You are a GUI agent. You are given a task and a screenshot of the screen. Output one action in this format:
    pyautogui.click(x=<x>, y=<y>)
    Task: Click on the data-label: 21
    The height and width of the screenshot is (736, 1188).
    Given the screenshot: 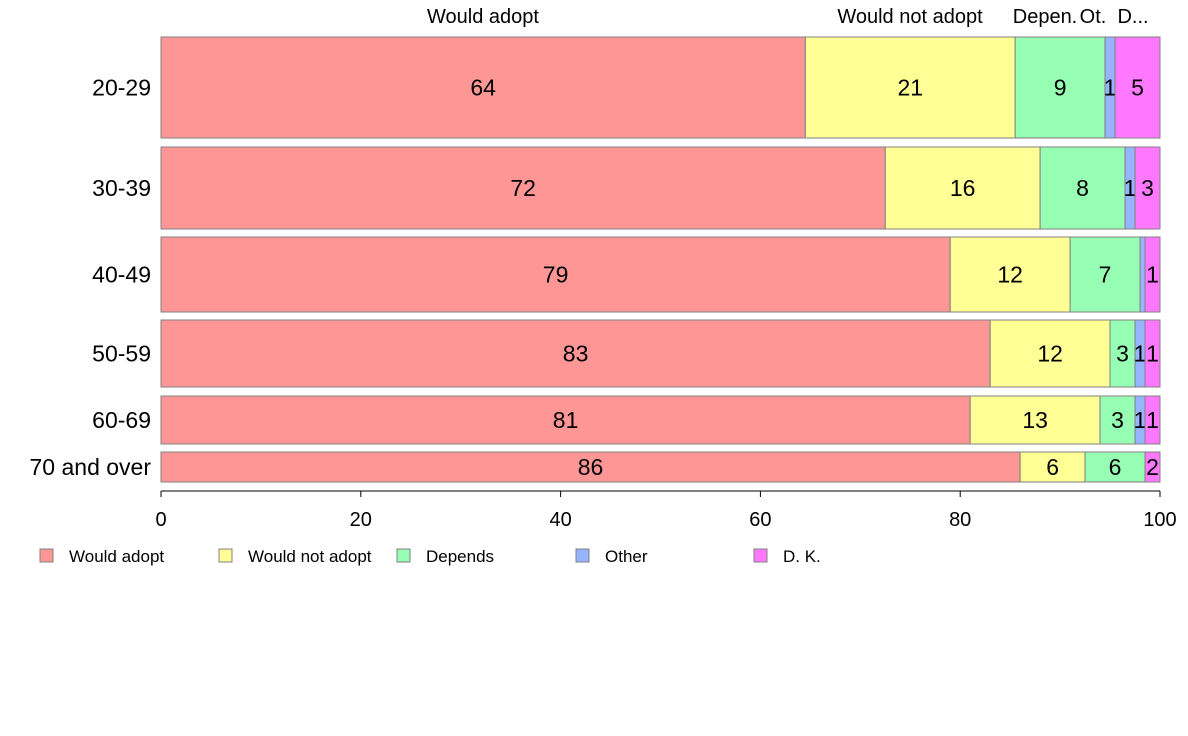 What is the action you would take?
    pyautogui.click(x=910, y=88)
    